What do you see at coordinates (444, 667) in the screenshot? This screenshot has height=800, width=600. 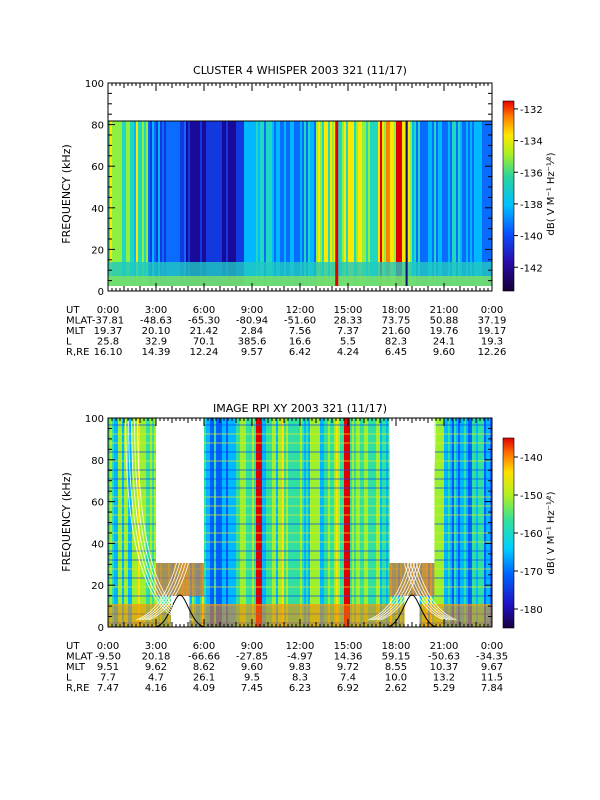 I see `ephemeris-value: 10.37` at bounding box center [444, 667].